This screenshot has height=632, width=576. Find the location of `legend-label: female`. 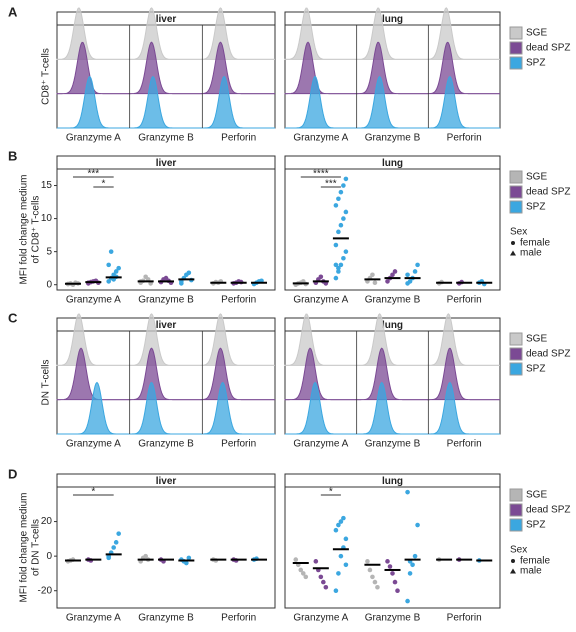

legend-label: female is located at coordinates (535, 561).